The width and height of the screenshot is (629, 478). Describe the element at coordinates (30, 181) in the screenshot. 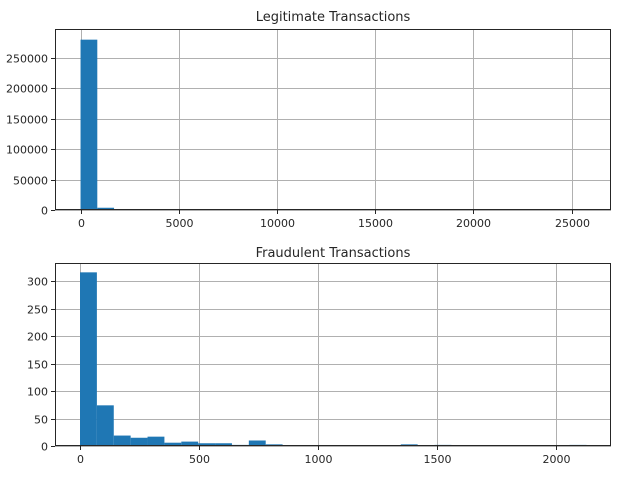

I see `legitimate-y-tick-label: 50000` at that location.